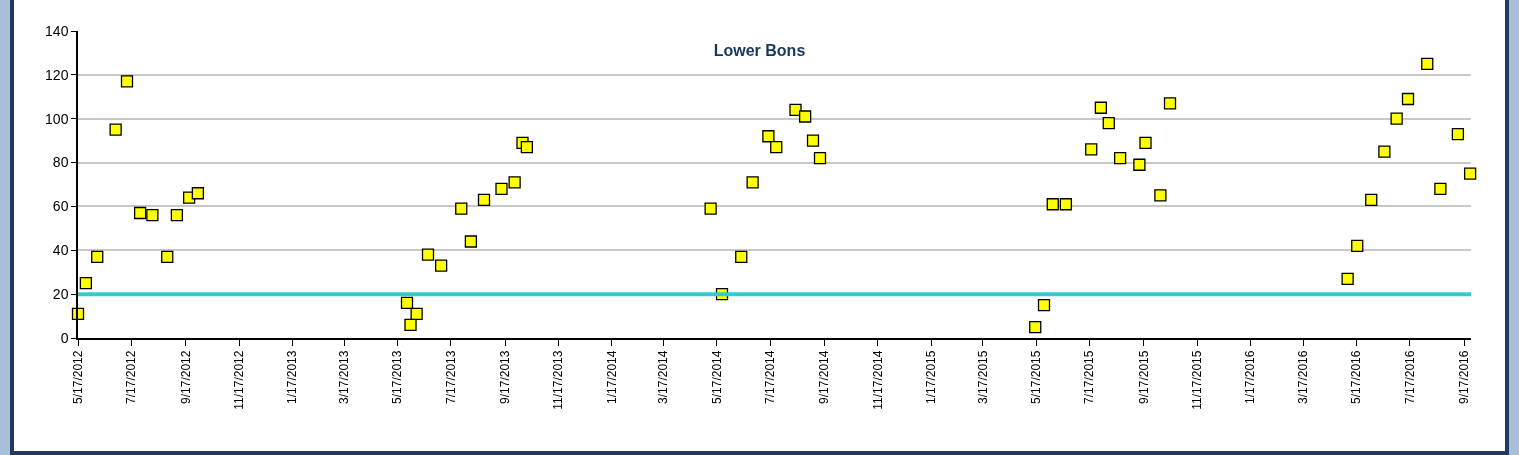 The height and width of the screenshot is (455, 1519). Describe the element at coordinates (60, 250) in the screenshot. I see `y-tick-label: 40` at that location.